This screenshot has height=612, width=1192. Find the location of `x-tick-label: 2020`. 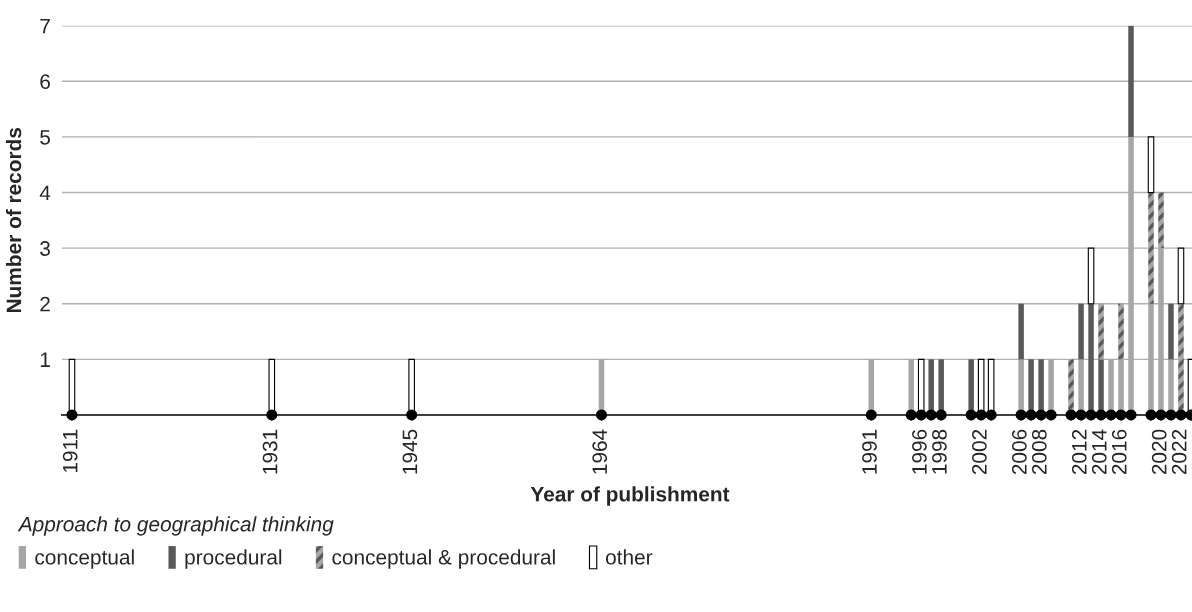

x-tick-label: 2020 is located at coordinates (1159, 452).